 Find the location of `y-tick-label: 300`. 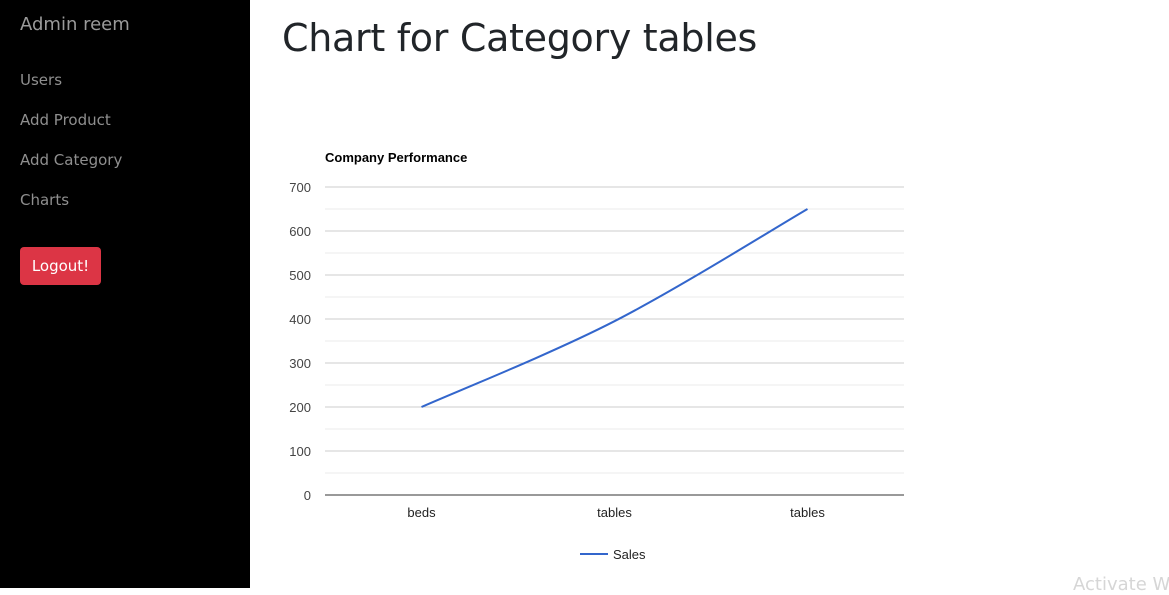

y-tick-label: 300 is located at coordinates (300, 363).